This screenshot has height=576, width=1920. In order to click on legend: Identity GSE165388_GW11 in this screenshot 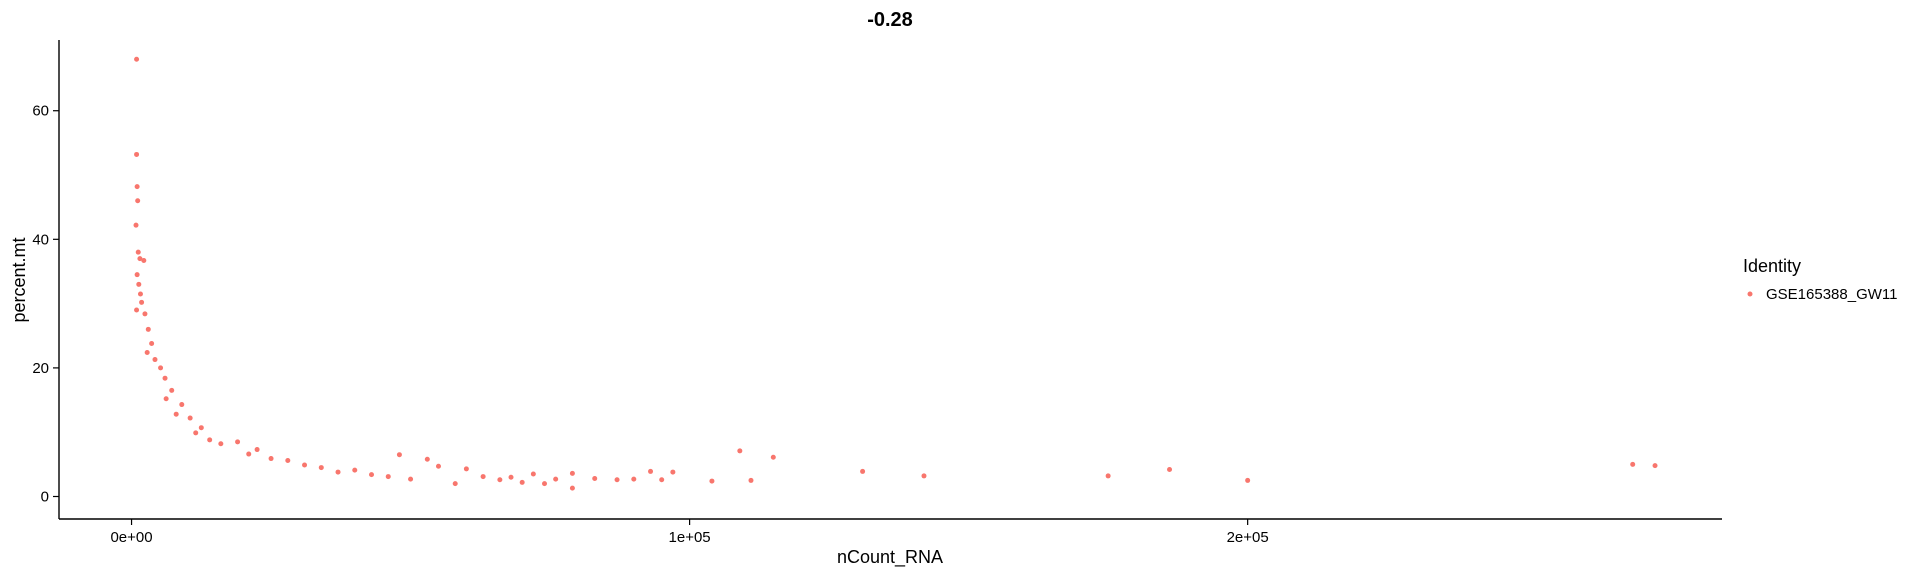, I will do `click(1820, 279)`.